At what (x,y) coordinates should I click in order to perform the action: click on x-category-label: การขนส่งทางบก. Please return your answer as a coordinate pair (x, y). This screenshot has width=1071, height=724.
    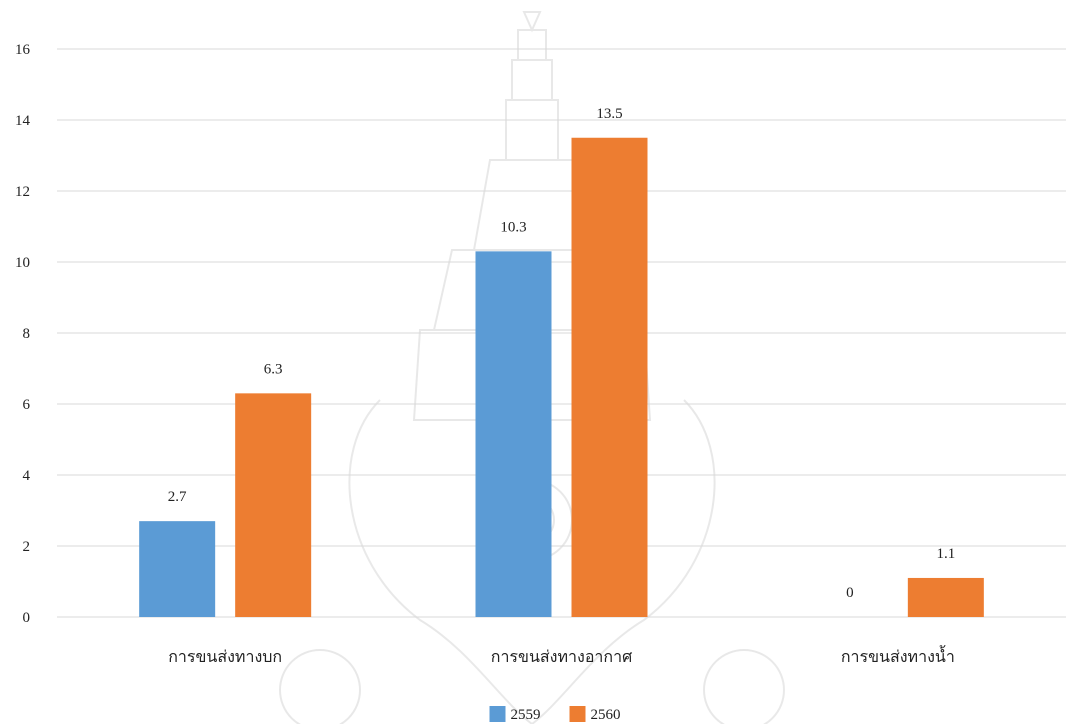
    Looking at the image, I should click on (225, 656).